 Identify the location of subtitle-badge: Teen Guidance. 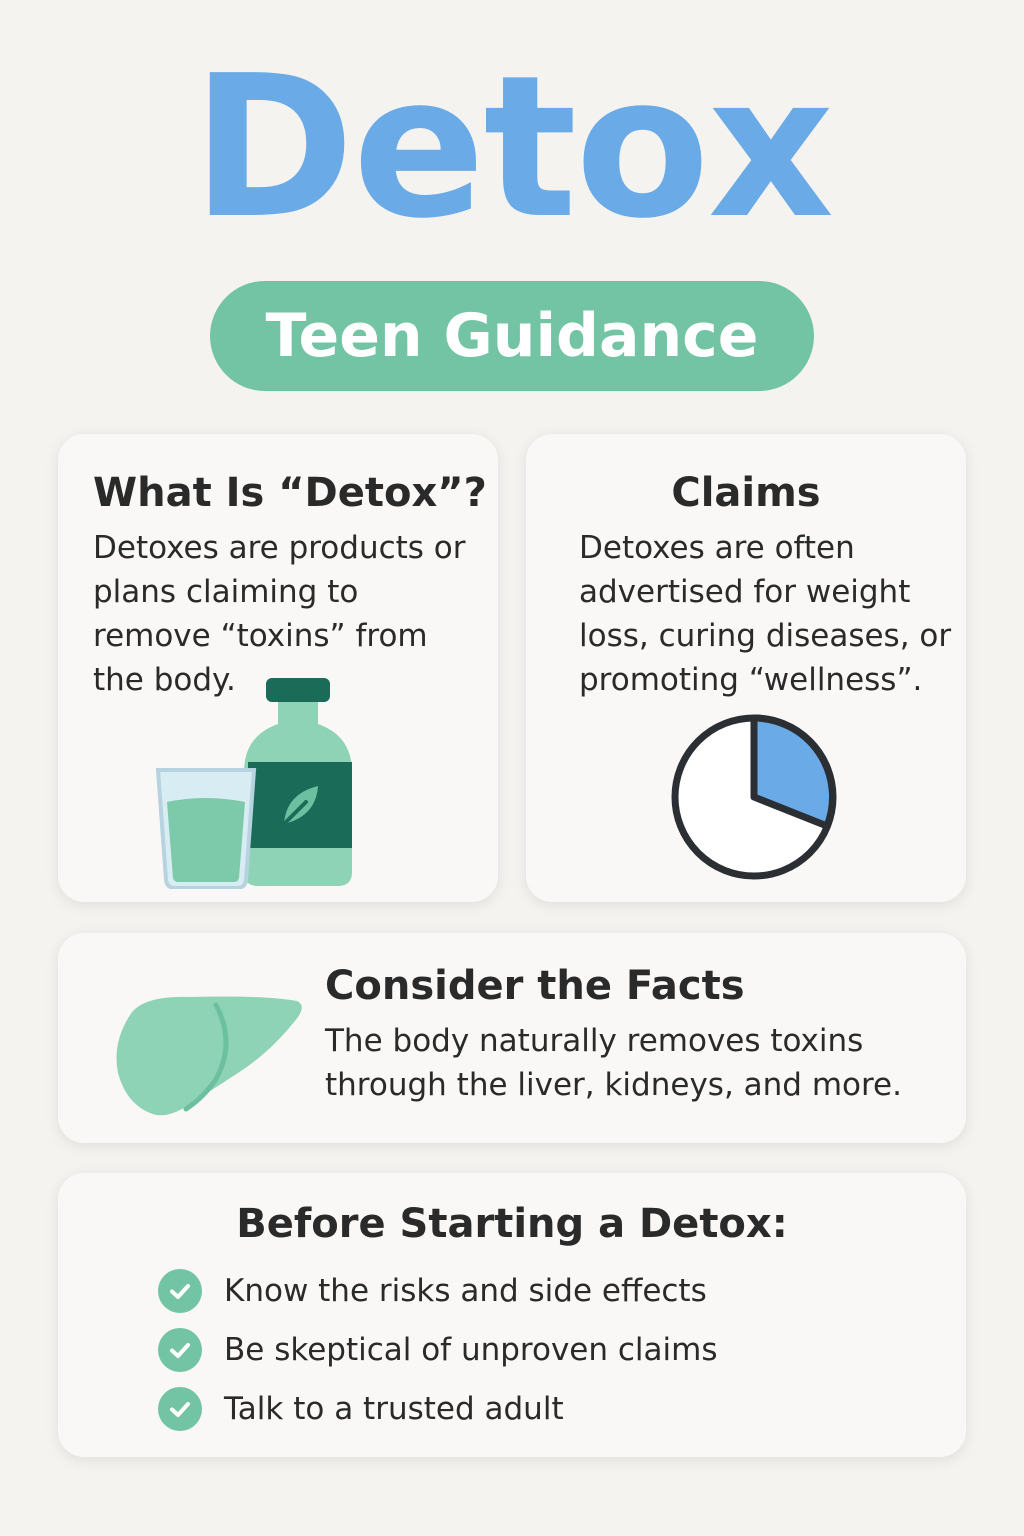
(512, 336).